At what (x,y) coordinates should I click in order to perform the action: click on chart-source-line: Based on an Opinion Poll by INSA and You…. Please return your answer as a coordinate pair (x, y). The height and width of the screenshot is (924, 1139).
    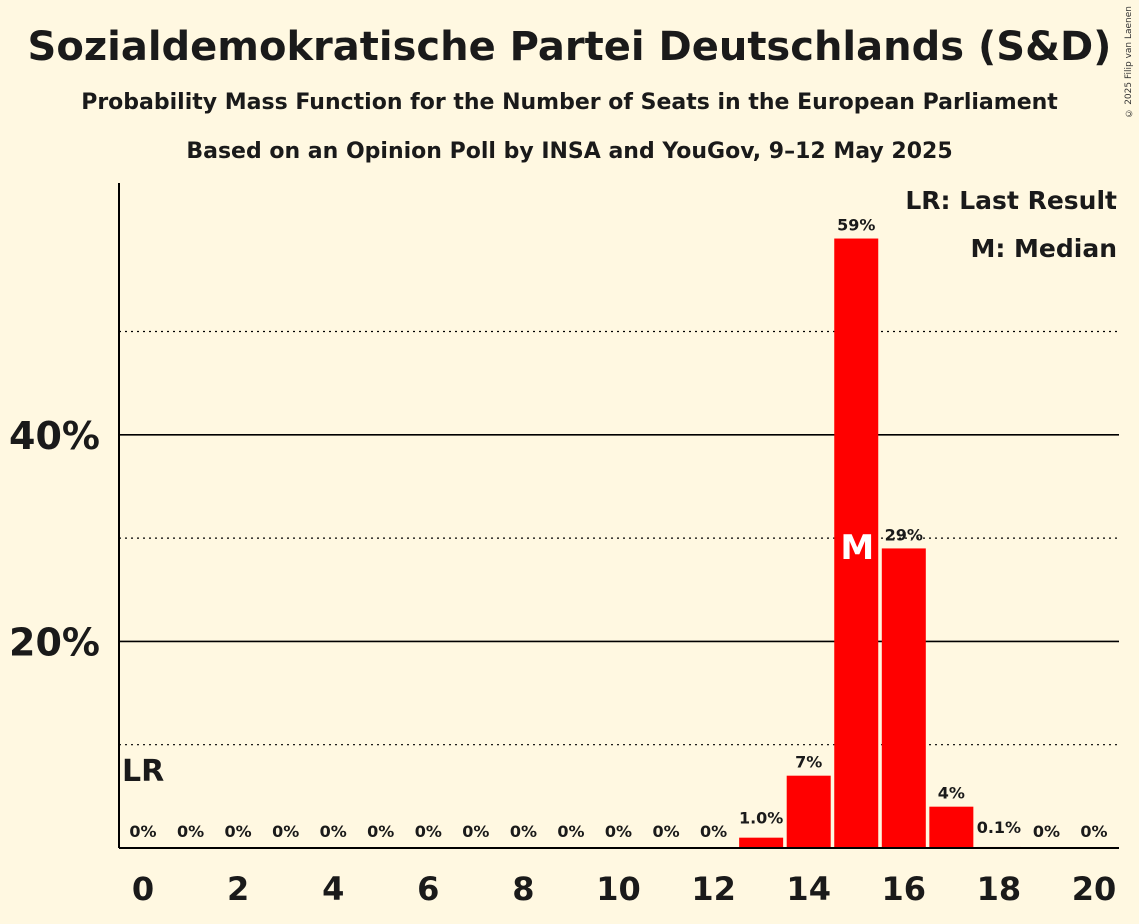
    Looking at the image, I should click on (569, 151).